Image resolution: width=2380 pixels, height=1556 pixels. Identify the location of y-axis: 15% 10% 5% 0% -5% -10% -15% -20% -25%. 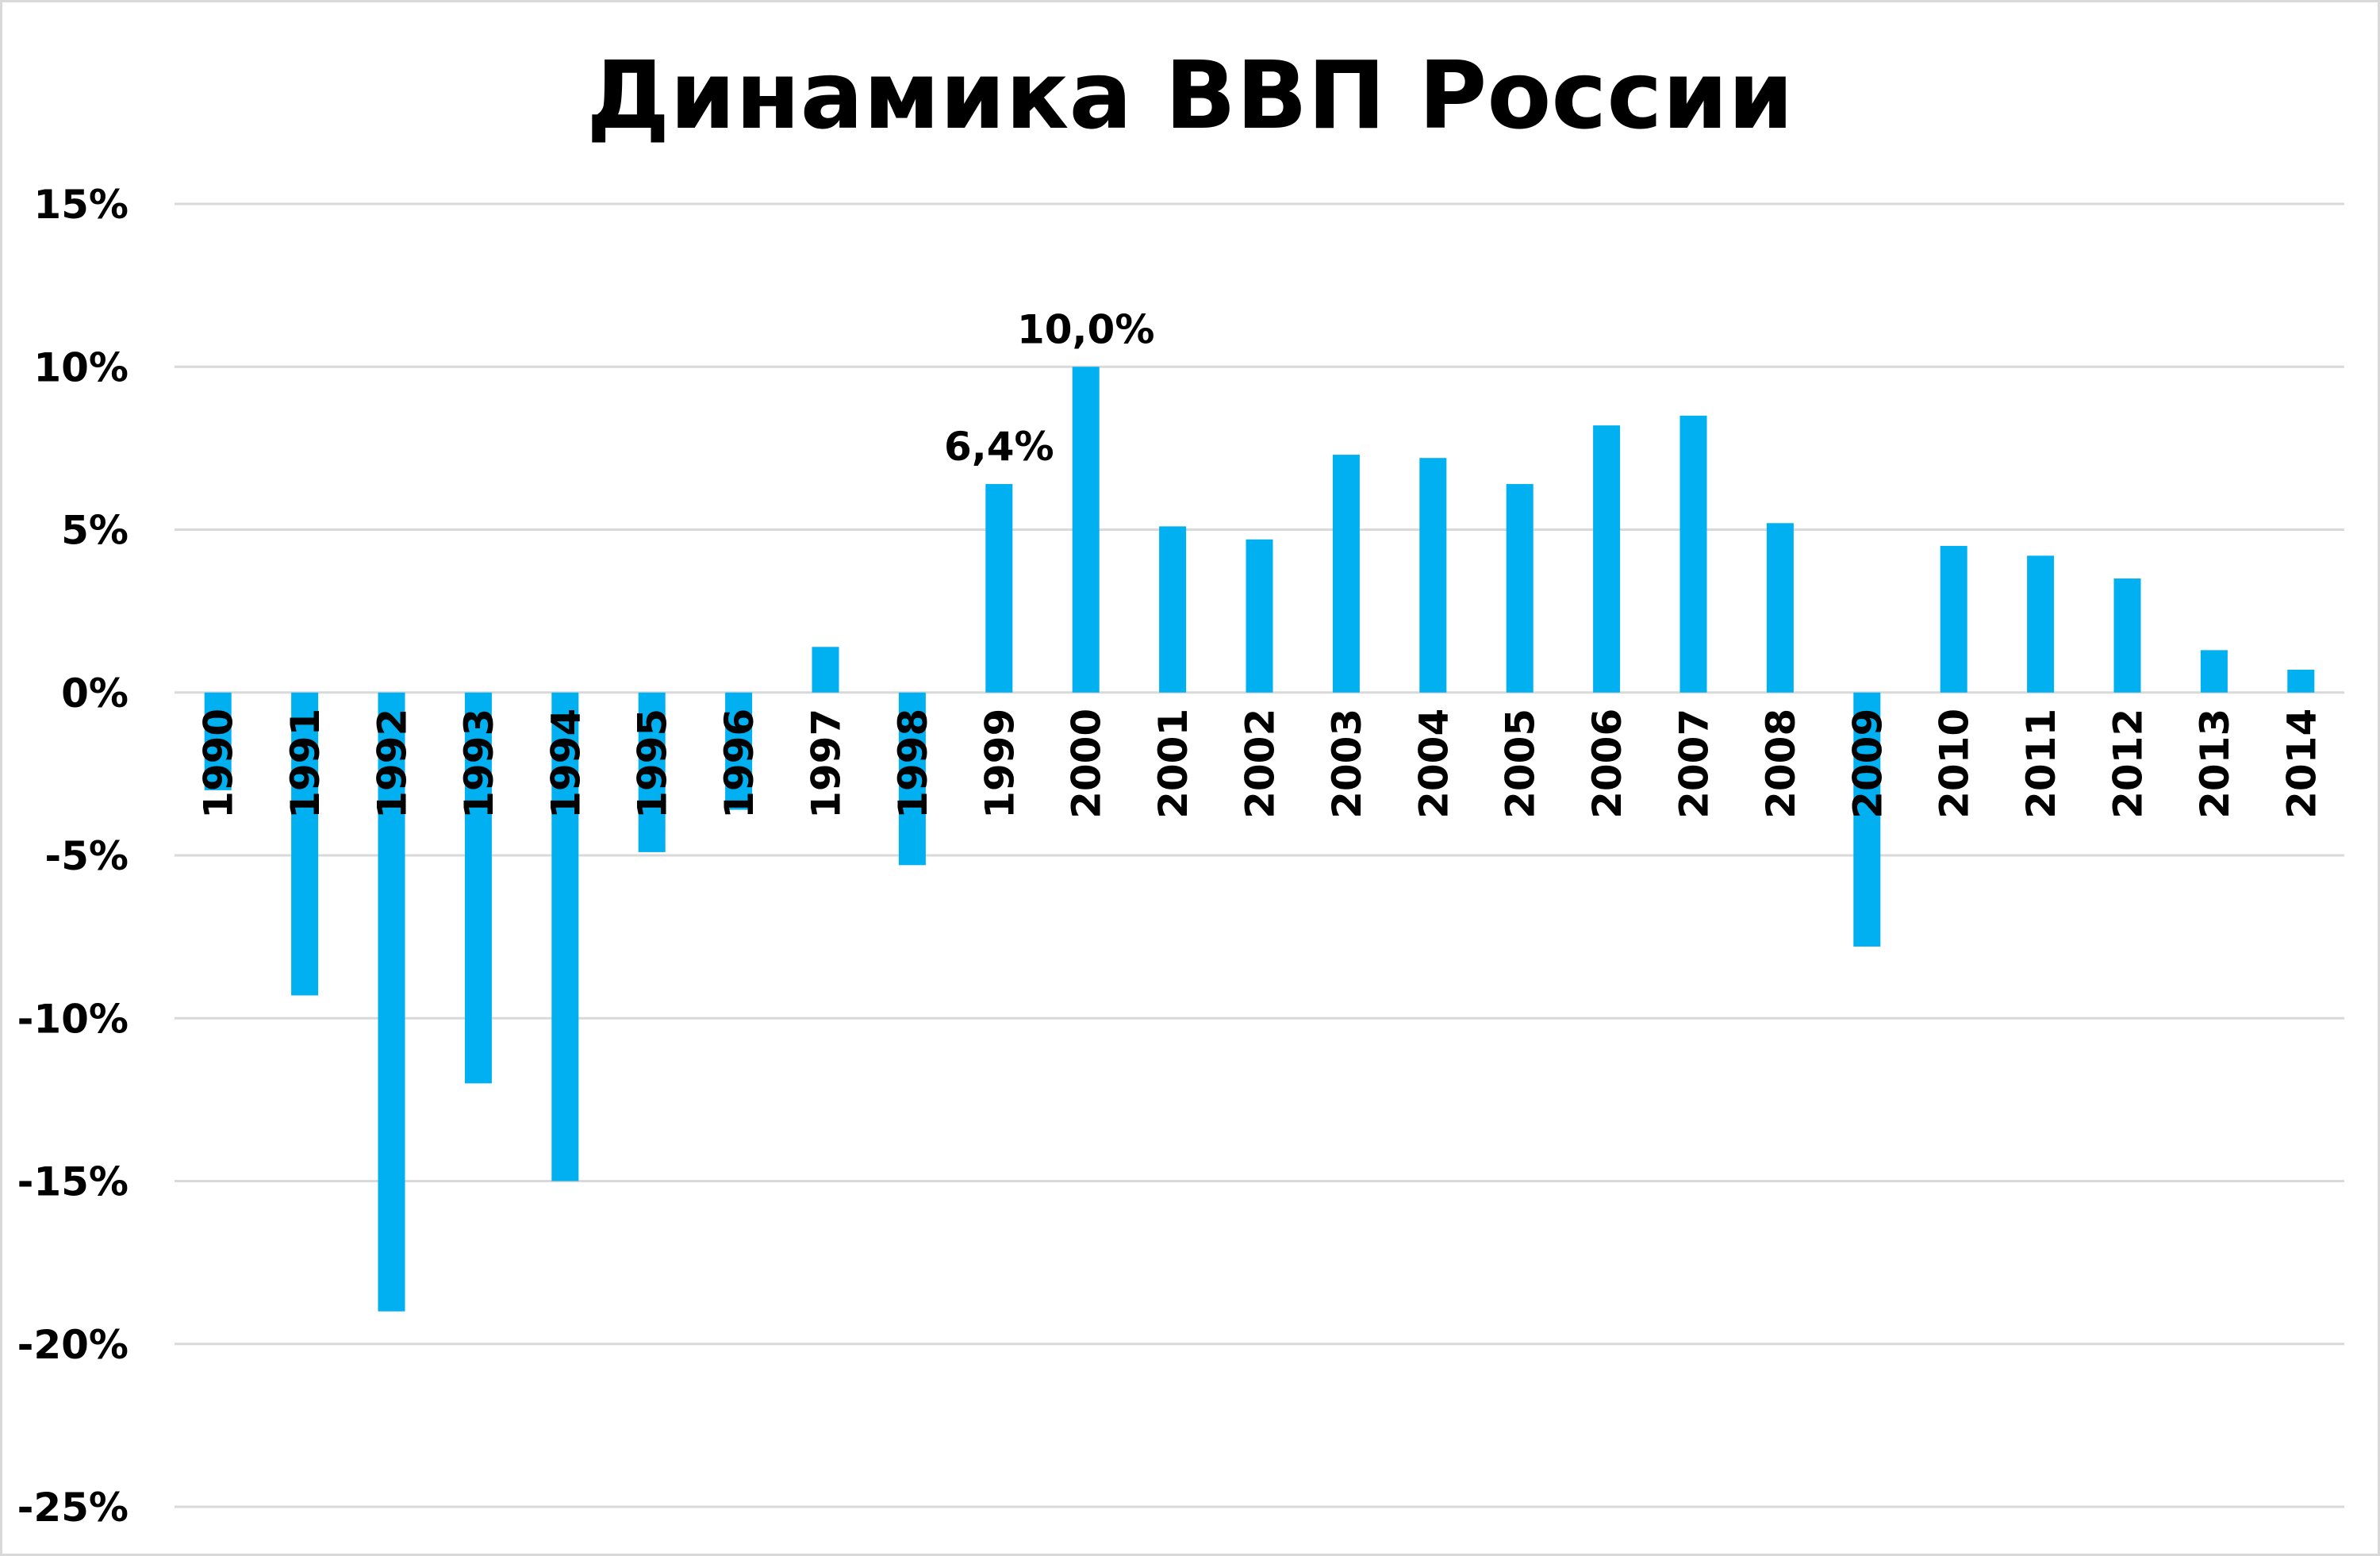
(73, 857).